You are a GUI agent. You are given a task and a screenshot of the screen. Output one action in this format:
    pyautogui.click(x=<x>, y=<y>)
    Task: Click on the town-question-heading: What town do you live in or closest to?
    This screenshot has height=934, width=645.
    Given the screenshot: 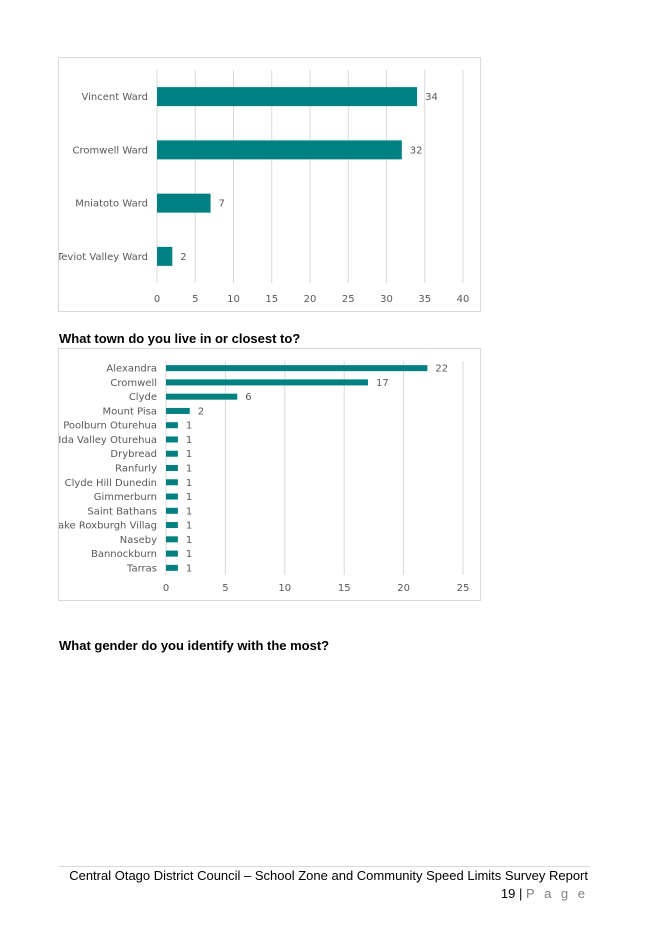 What is the action you would take?
    pyautogui.click(x=180, y=338)
    